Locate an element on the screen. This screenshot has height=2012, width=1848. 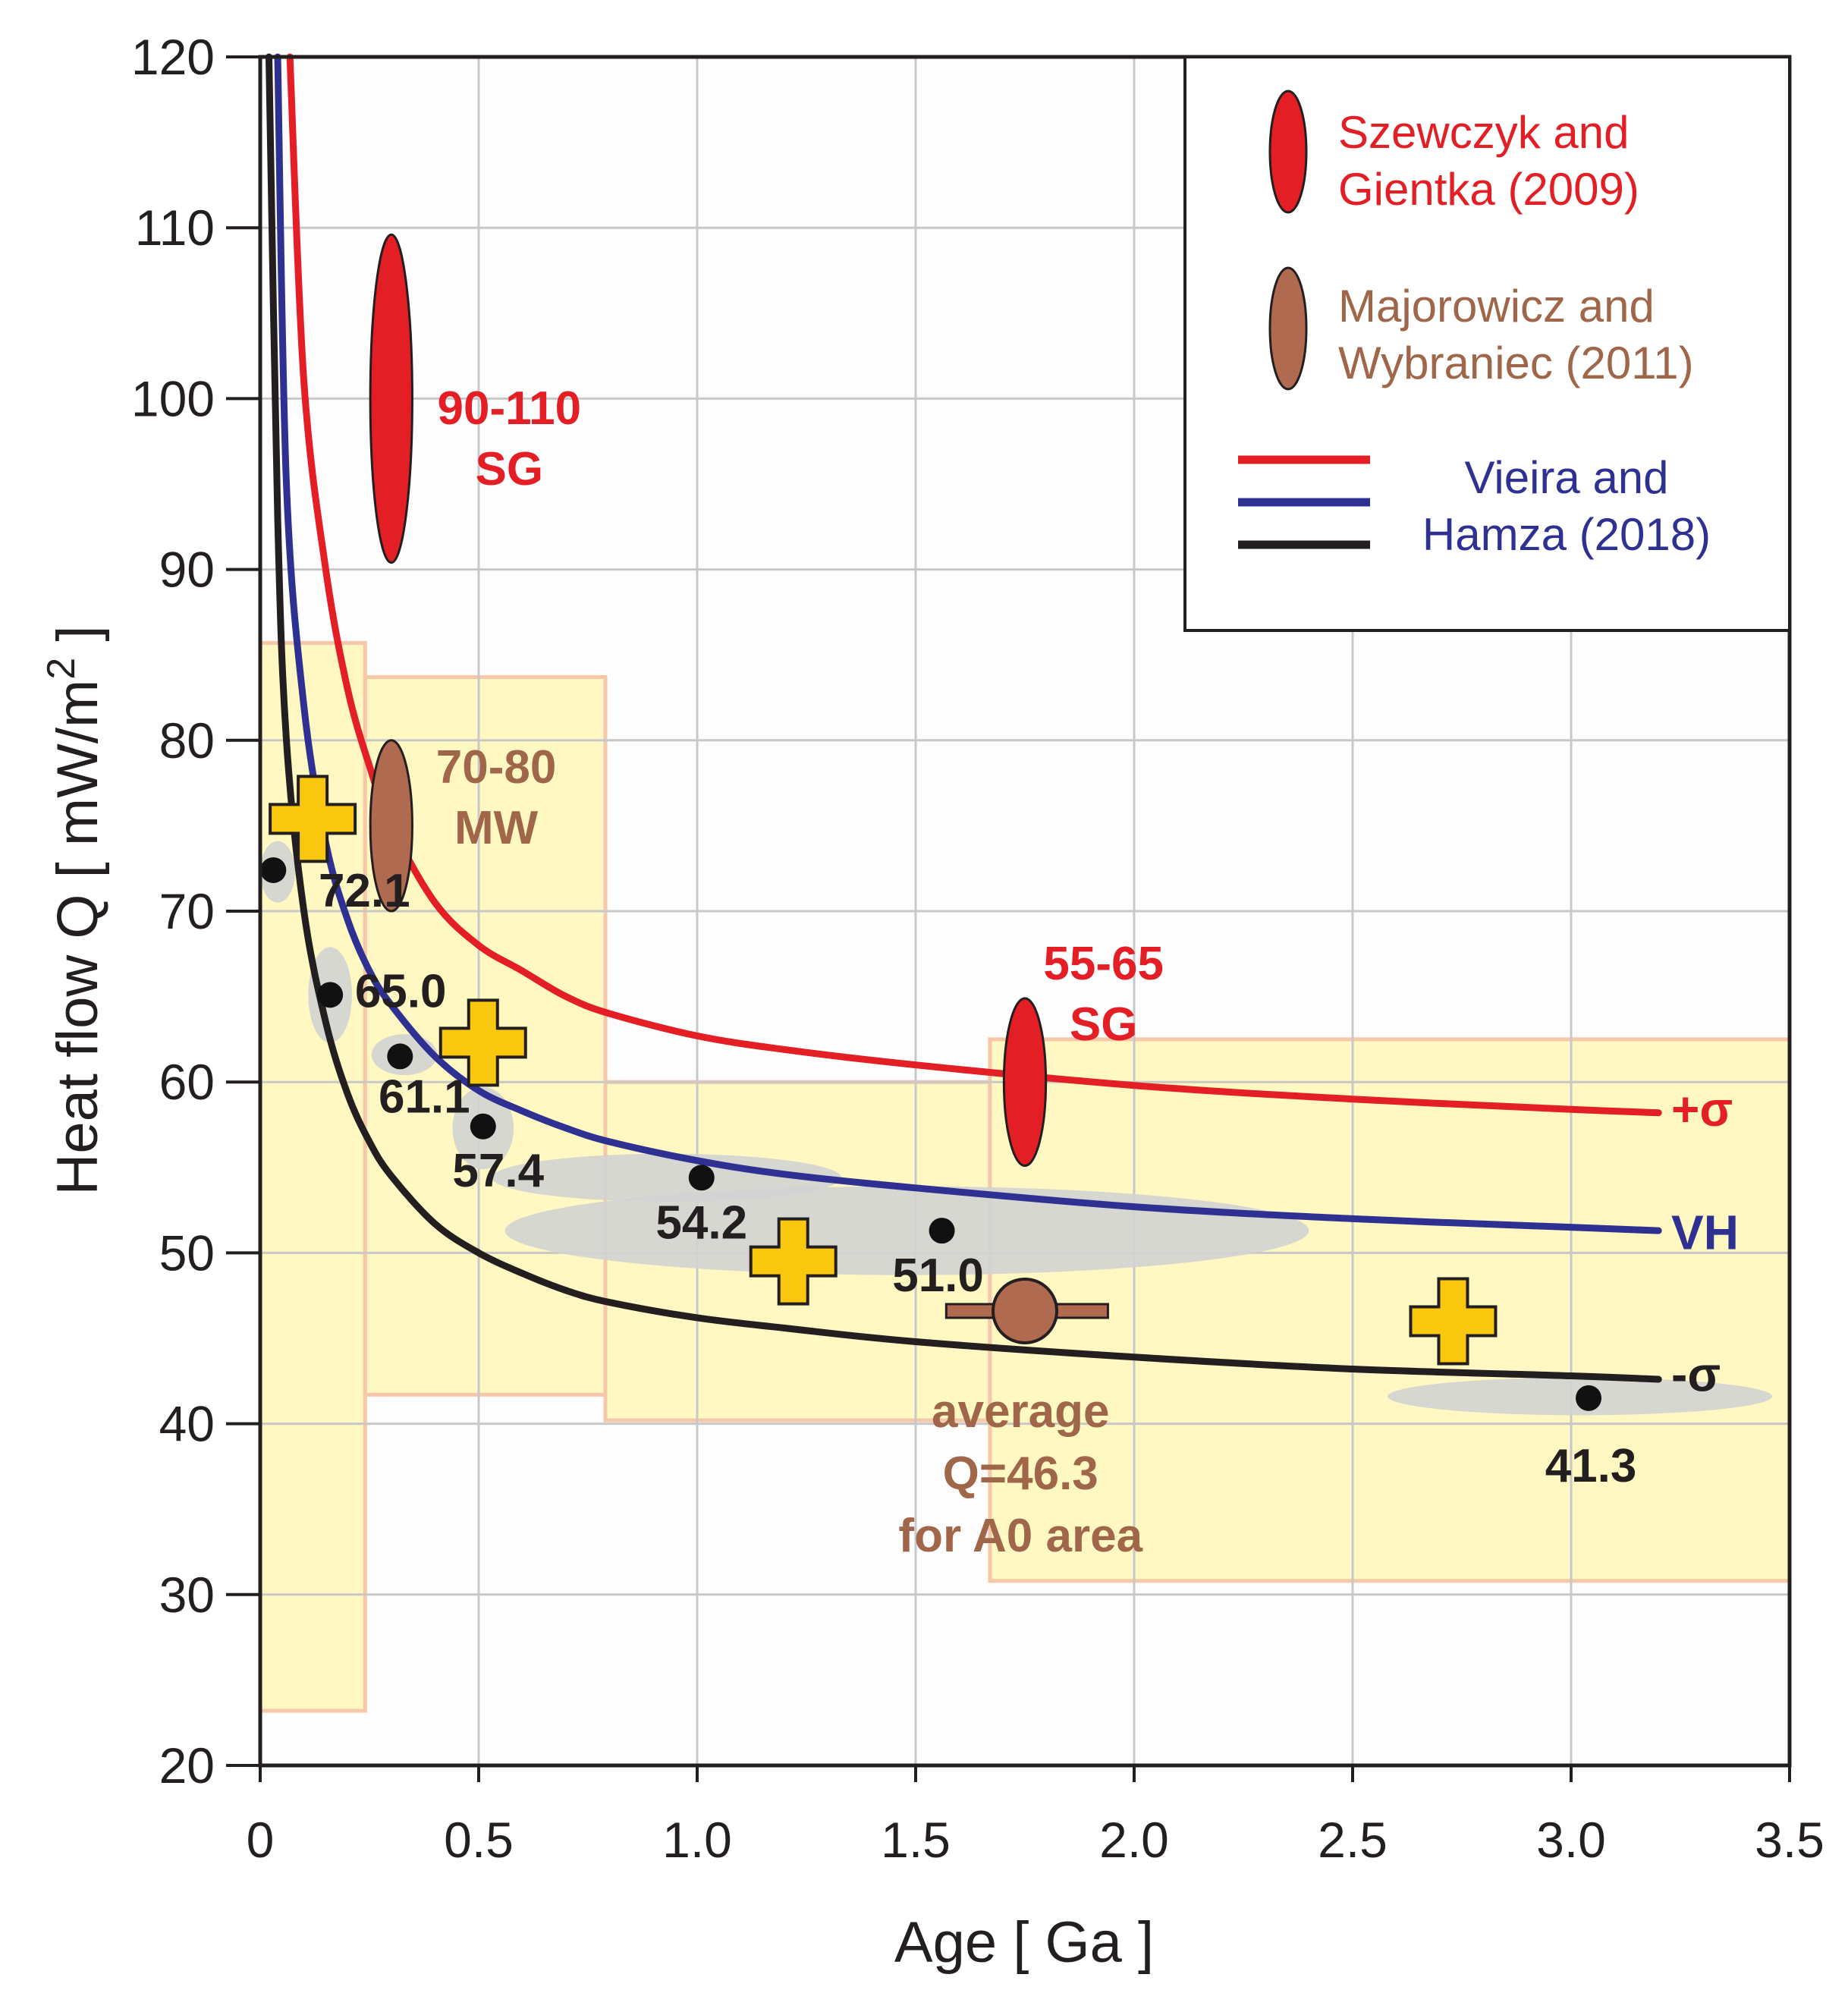
legend-entry-1-line-2: Gientka (2009) is located at coordinates (1488, 189).